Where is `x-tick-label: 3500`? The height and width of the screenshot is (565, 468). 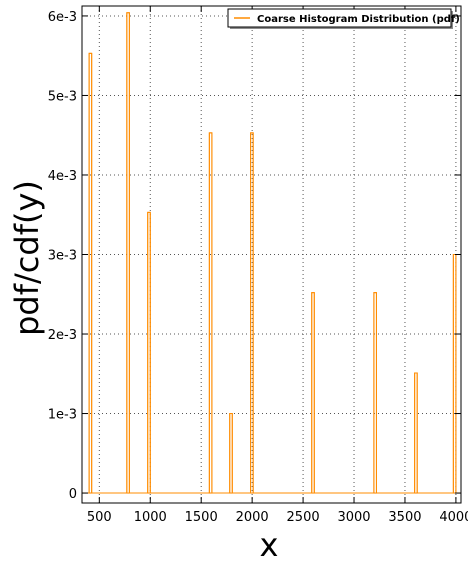
x-tick-label: 3500 is located at coordinates (404, 517).